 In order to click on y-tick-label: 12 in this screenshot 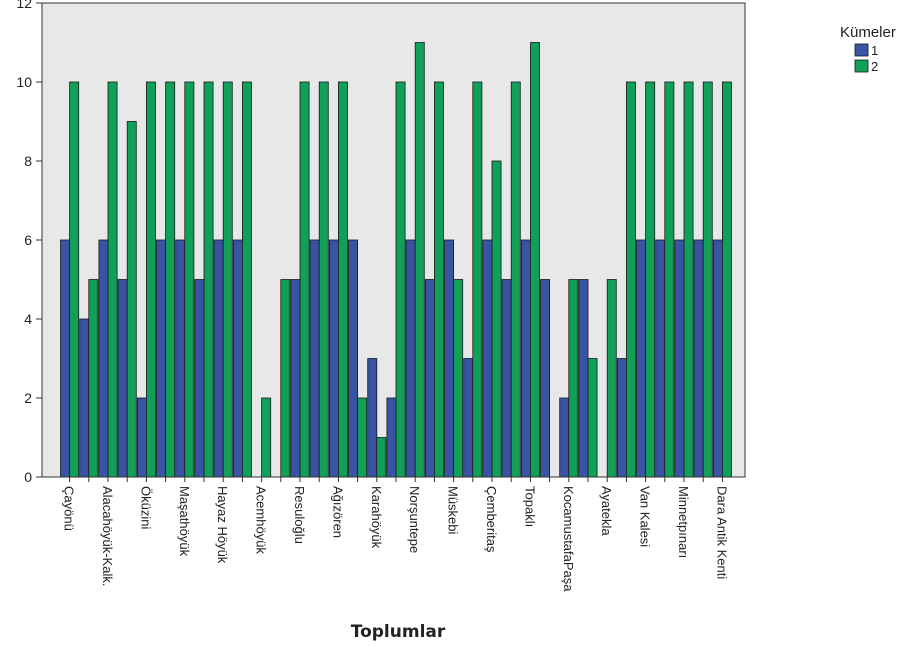, I will do `click(24, 5)`.